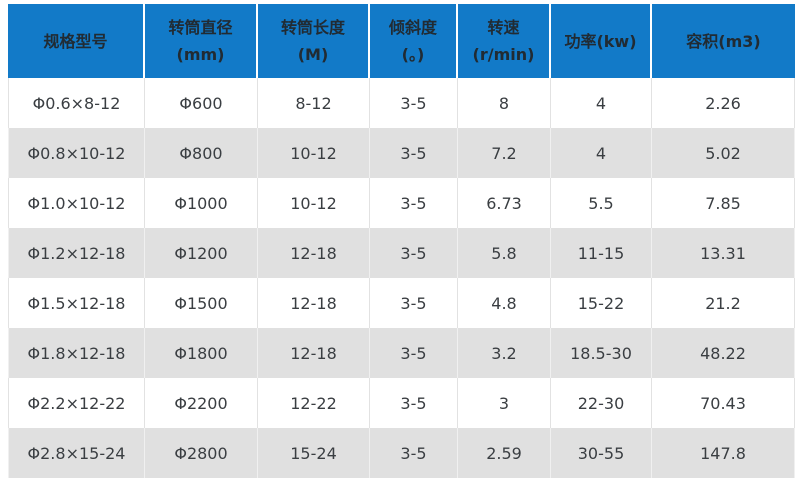 The image size is (800, 488). I want to click on table-cell: 12-22, so click(314, 403).